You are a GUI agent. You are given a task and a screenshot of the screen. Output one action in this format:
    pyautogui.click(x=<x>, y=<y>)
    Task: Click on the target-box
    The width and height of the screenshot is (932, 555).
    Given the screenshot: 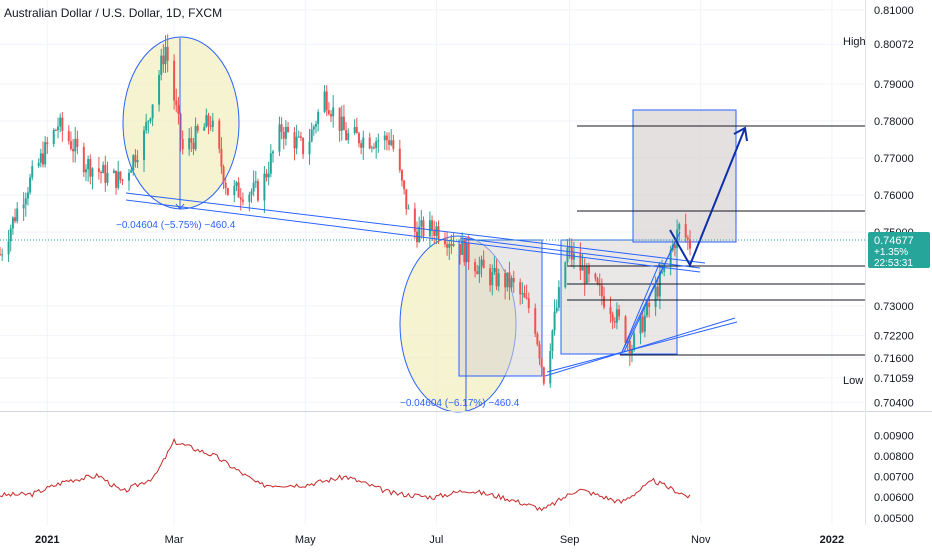 What is the action you would take?
    pyautogui.click(x=684, y=176)
    